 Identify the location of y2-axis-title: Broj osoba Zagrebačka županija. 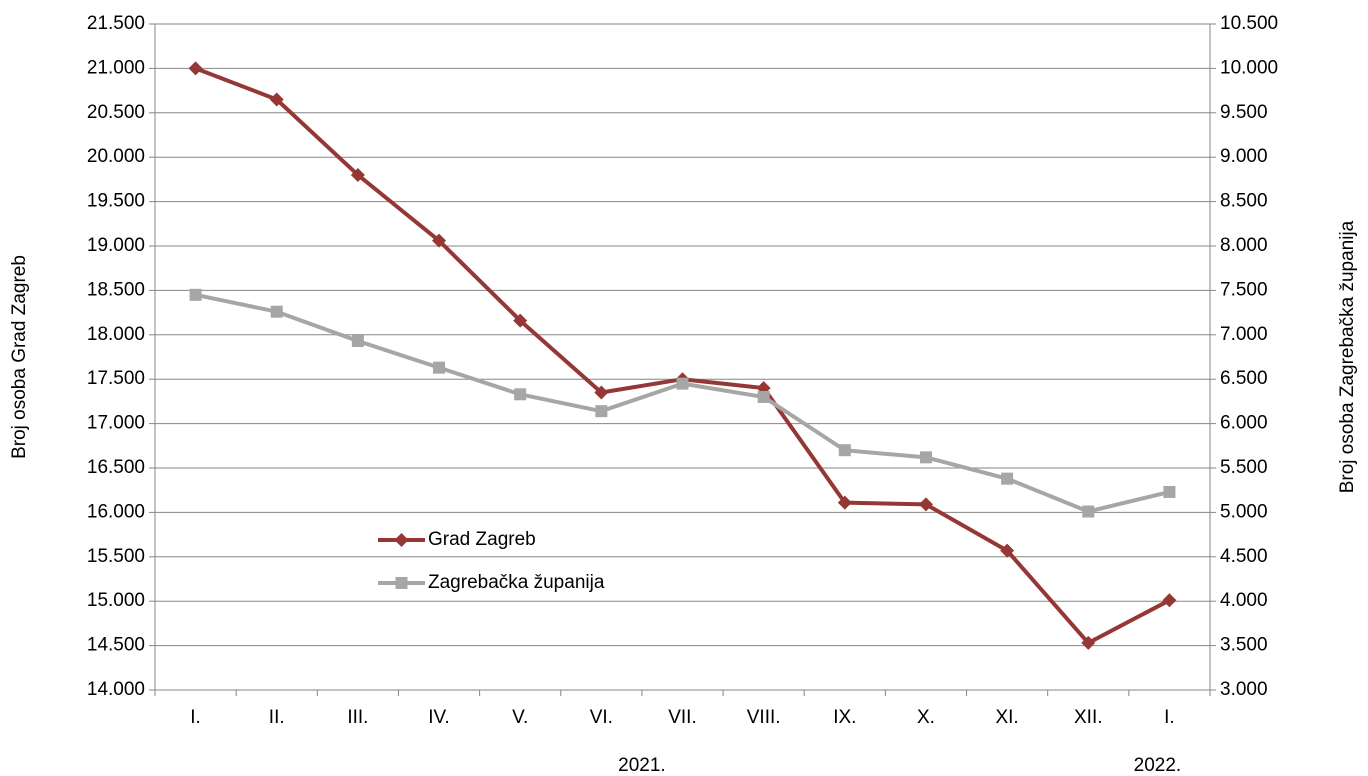
(1347, 356).